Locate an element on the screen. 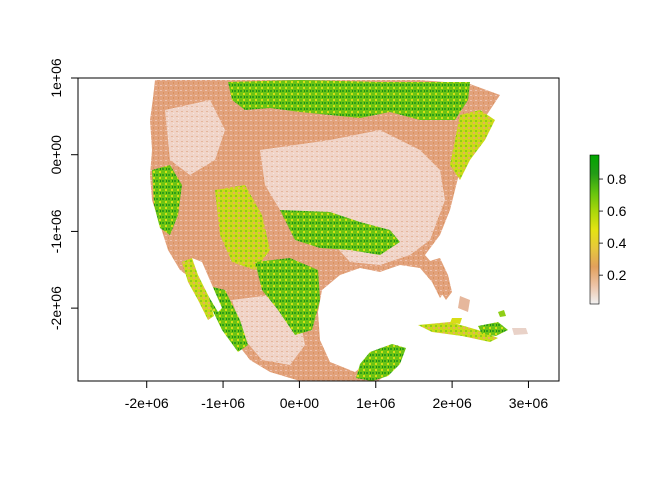  florida is located at coordinates (439, 279).